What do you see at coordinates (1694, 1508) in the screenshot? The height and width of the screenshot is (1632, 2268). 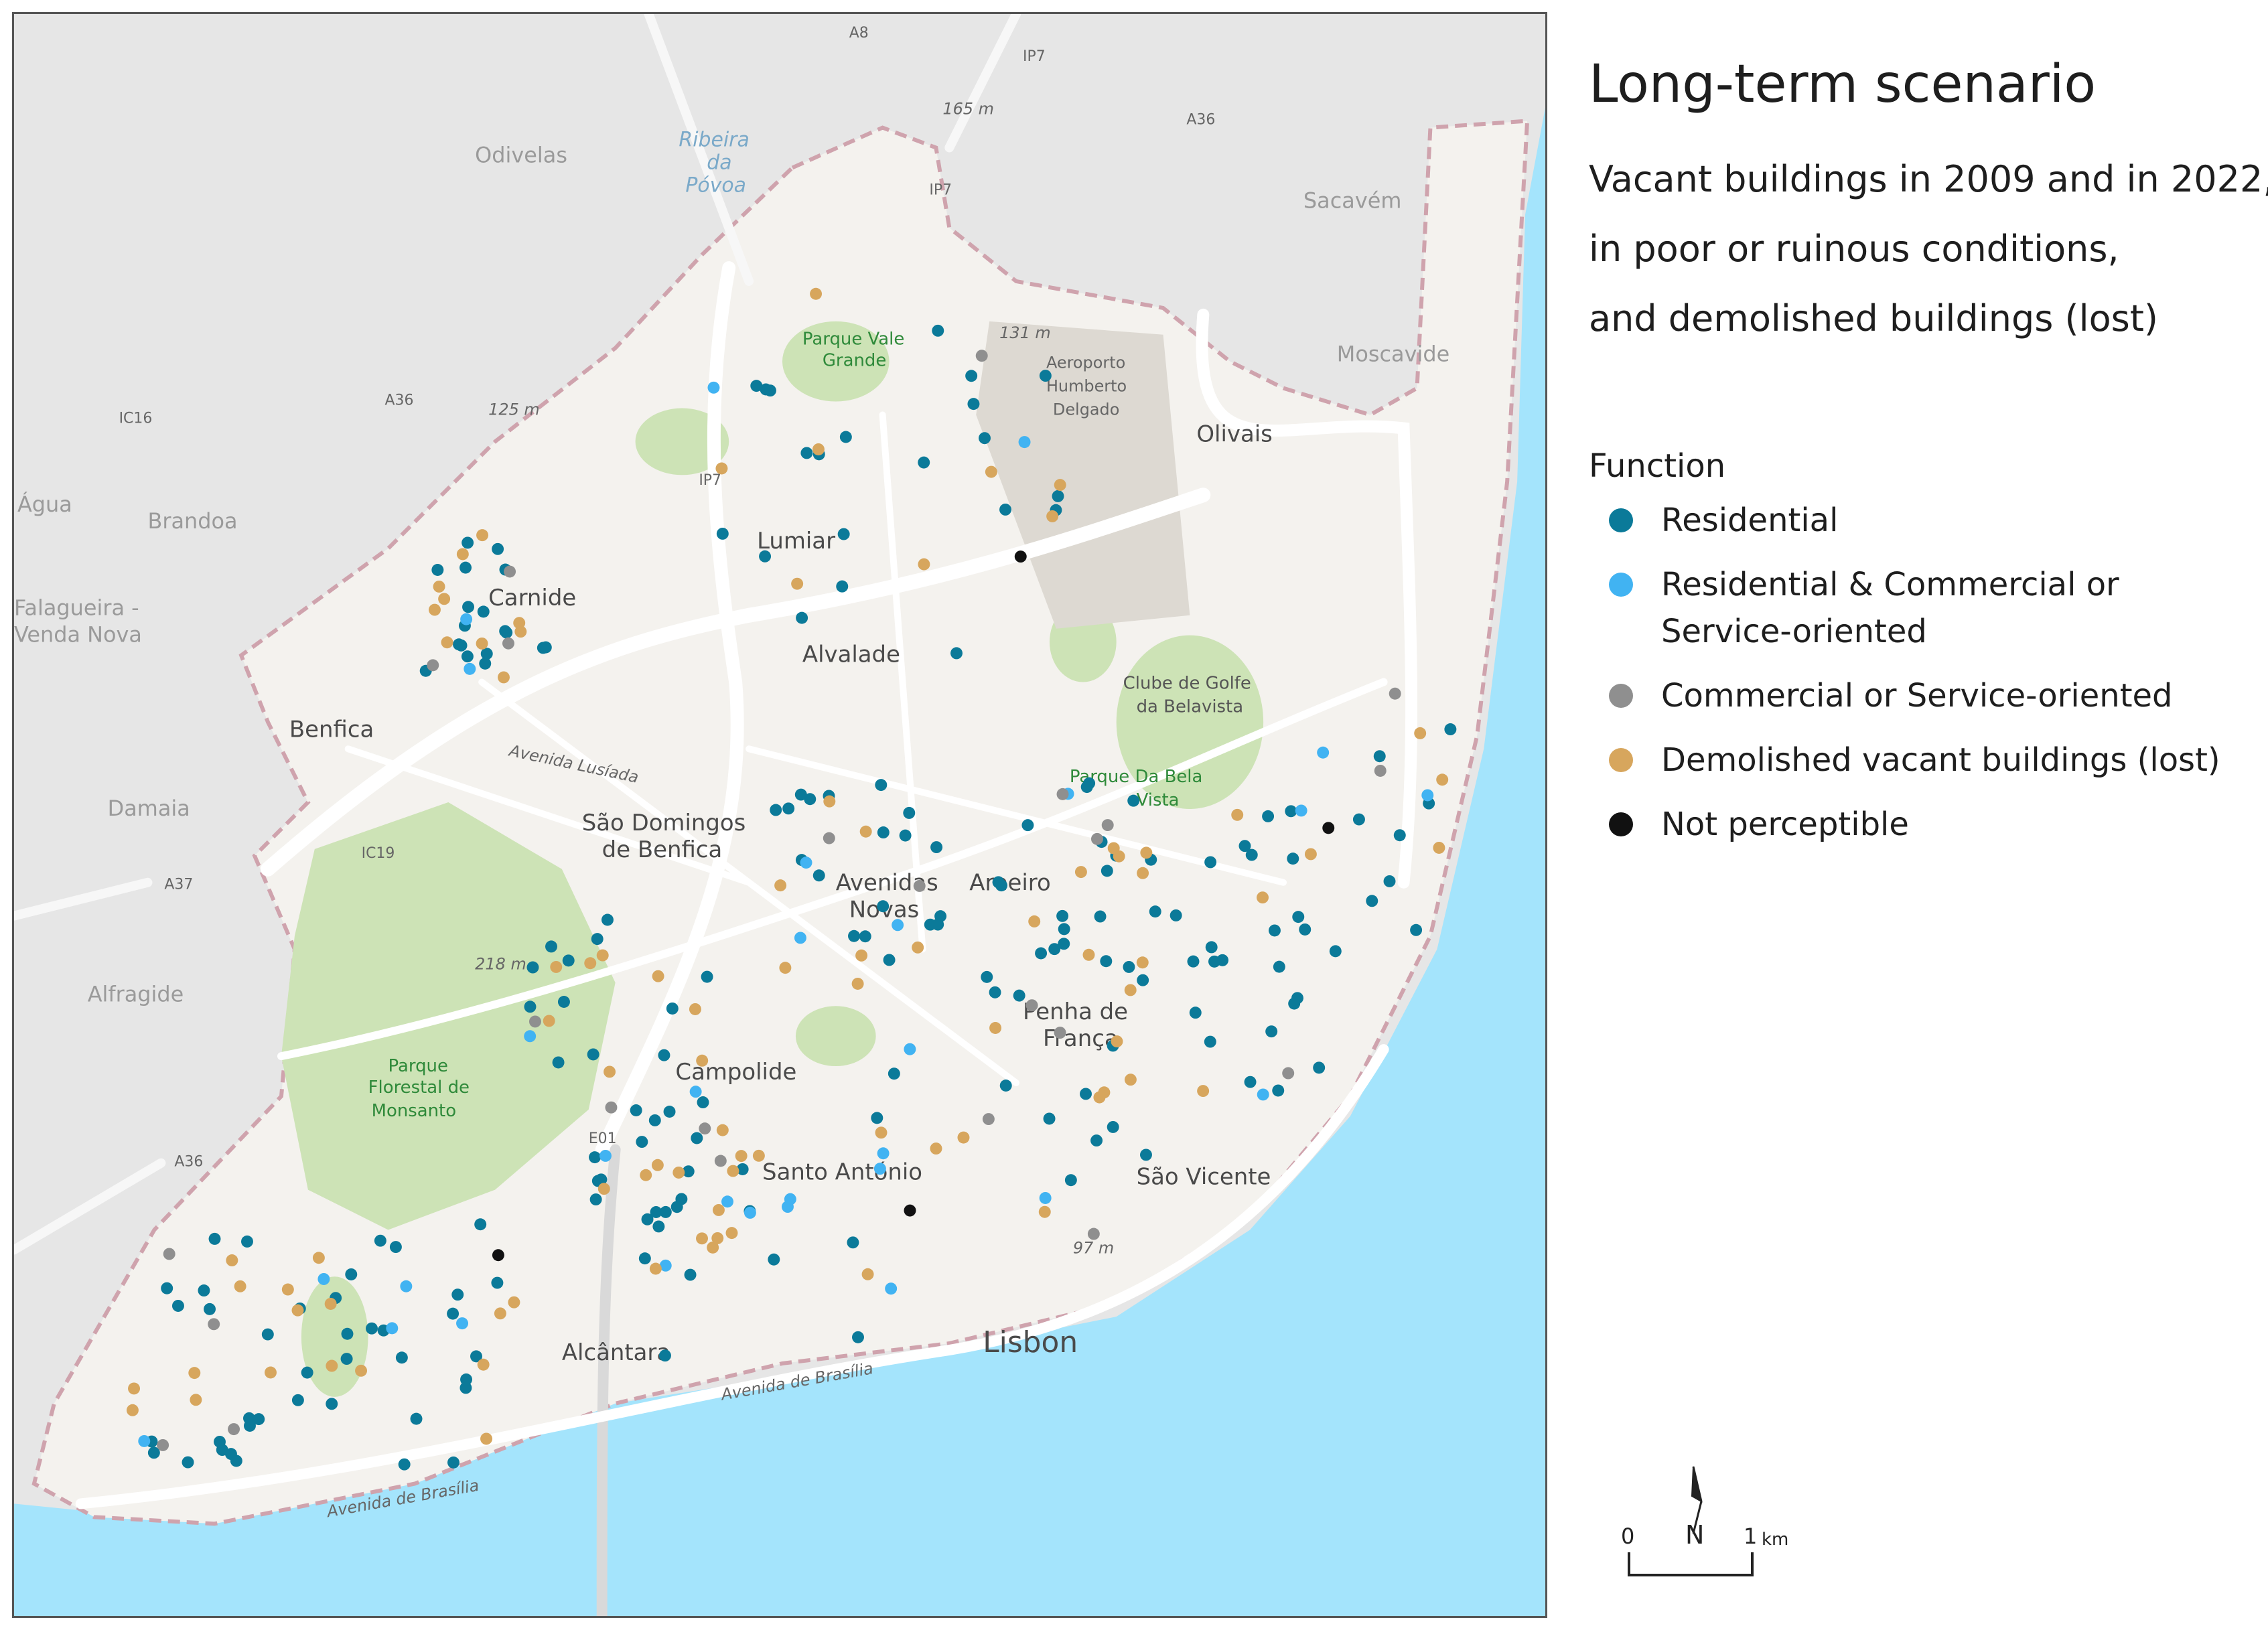 I see `north-arrow-icon: N` at bounding box center [1694, 1508].